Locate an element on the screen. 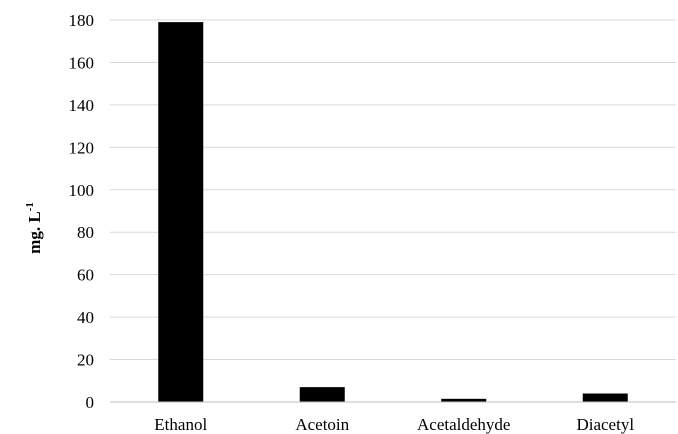 This screenshot has width=678, height=434. y-tick-label: 0 is located at coordinates (90, 402).